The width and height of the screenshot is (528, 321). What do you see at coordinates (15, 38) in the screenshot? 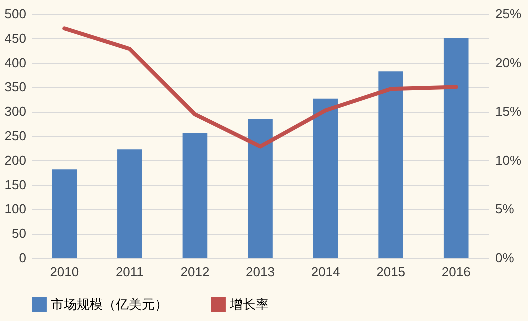
I see `y-tick-label: 450` at bounding box center [15, 38].